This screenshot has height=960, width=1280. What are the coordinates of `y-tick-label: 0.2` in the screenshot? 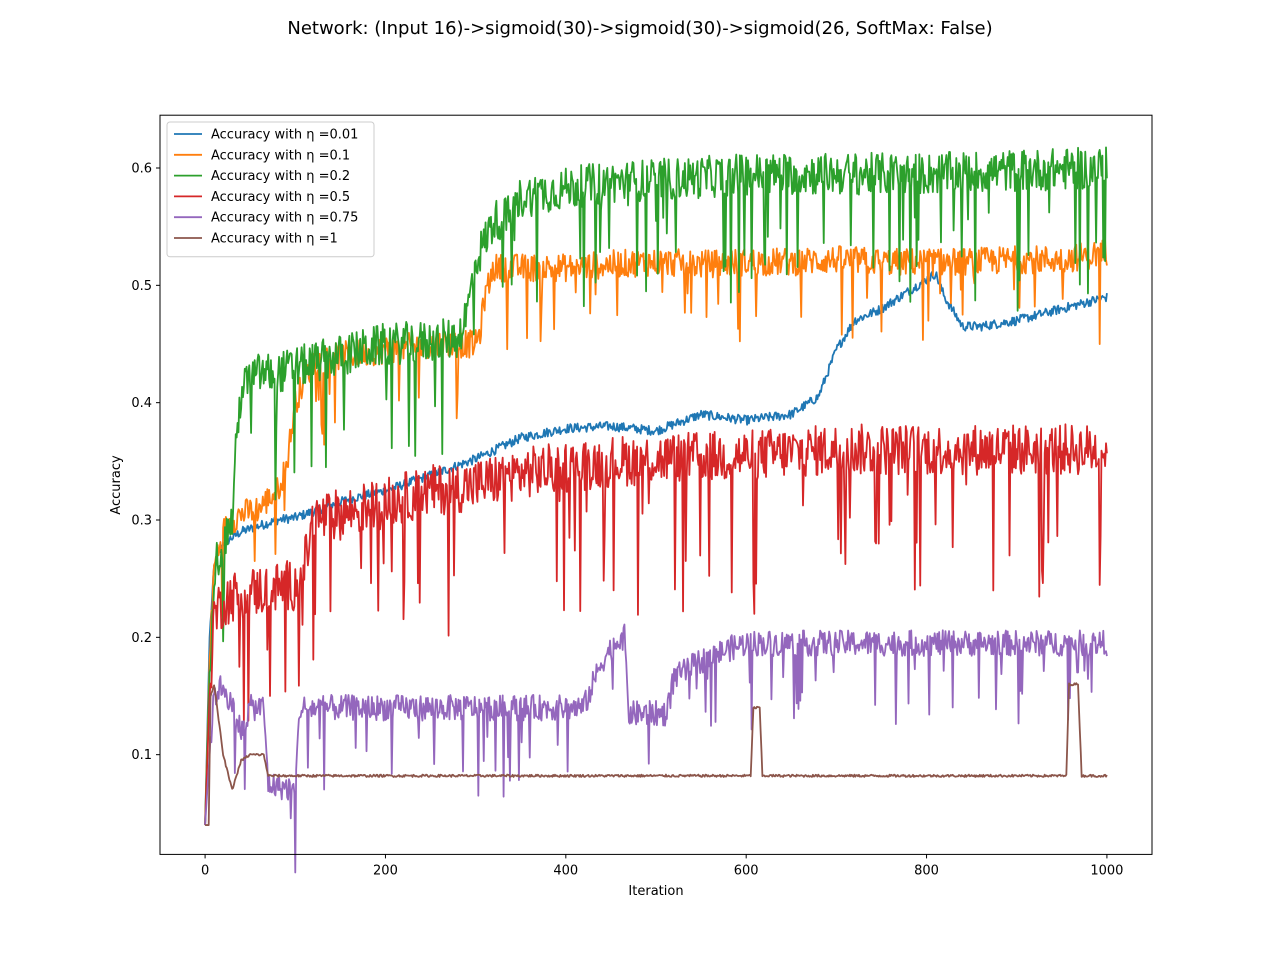 It's located at (141, 638).